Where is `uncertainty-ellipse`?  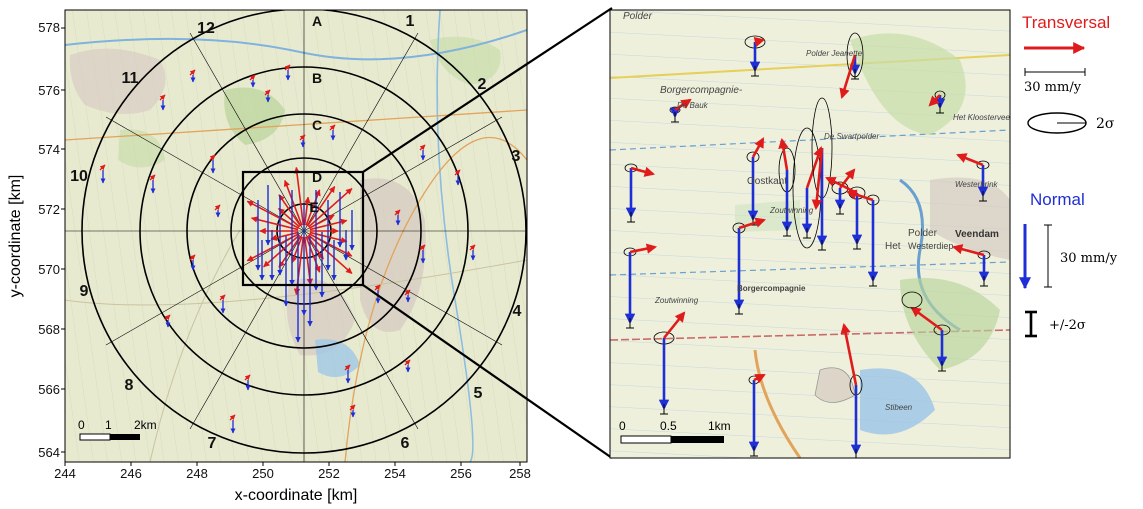 uncertainty-ellipse is located at coordinates (912, 300).